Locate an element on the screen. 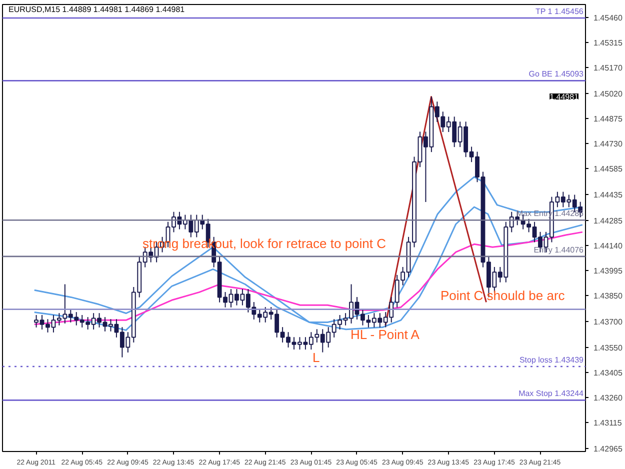 The width and height of the screenshot is (625, 469). y-tick-label: 1.43700 is located at coordinates (608, 321).